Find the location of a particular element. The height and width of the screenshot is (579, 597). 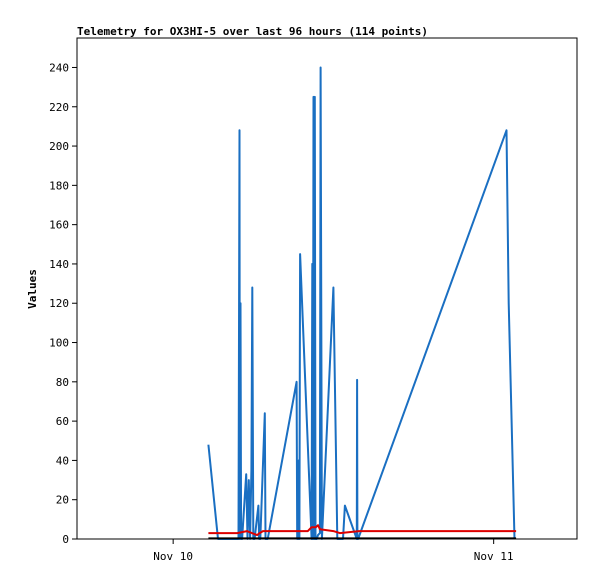

y-tick-label: 160 is located at coordinates (59, 225).